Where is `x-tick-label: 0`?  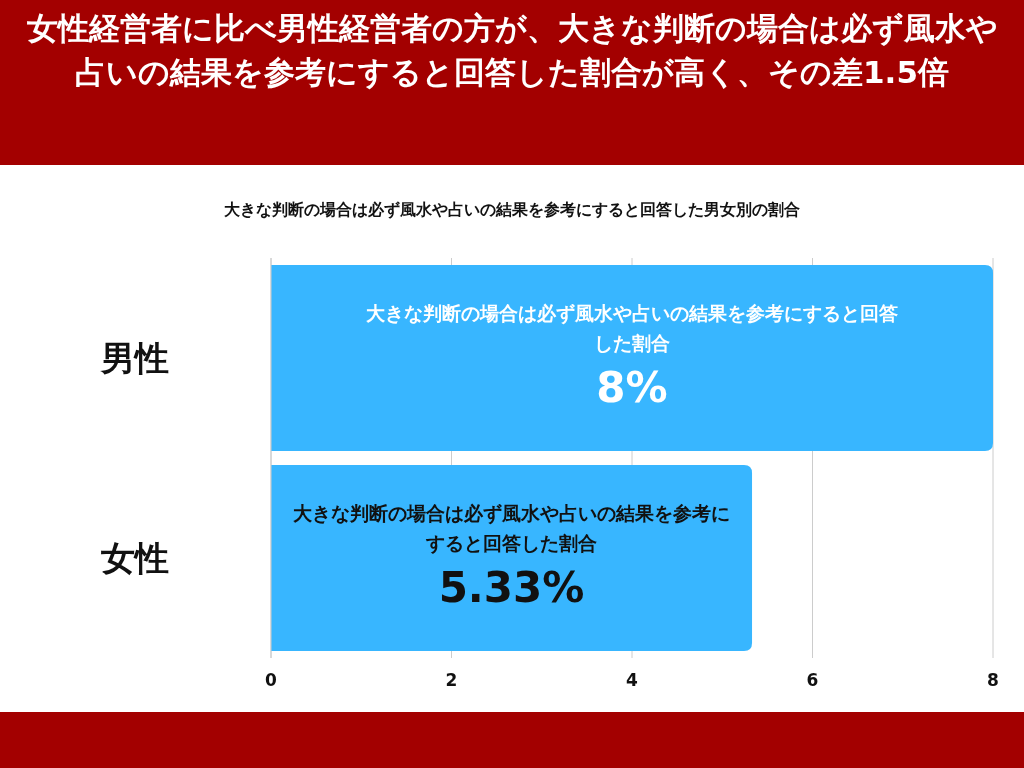
x-tick-label: 0 is located at coordinates (271, 680).